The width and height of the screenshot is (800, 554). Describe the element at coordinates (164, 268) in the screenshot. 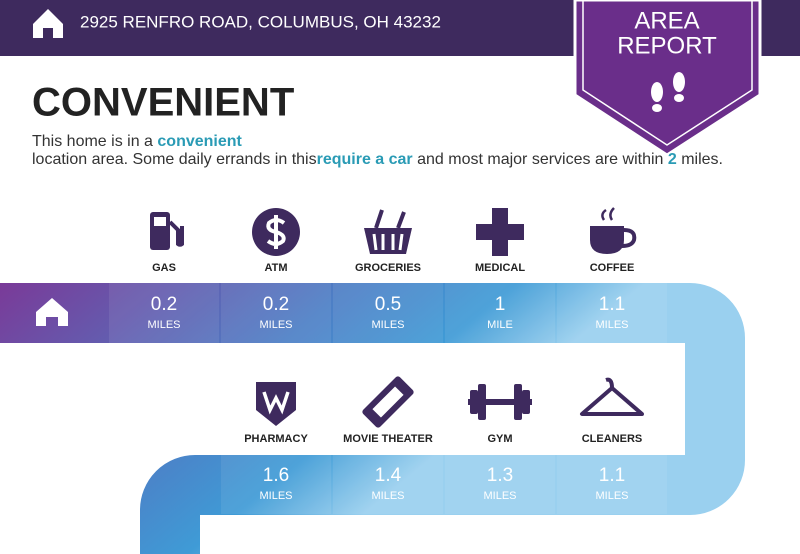

I see `service-name: GAS` at that location.